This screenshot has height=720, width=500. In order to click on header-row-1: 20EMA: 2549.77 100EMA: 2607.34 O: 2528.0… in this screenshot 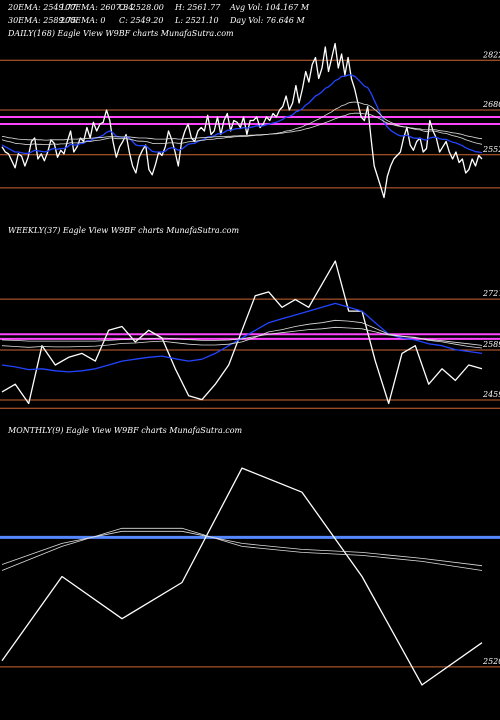, I will do `click(253, 8)`.